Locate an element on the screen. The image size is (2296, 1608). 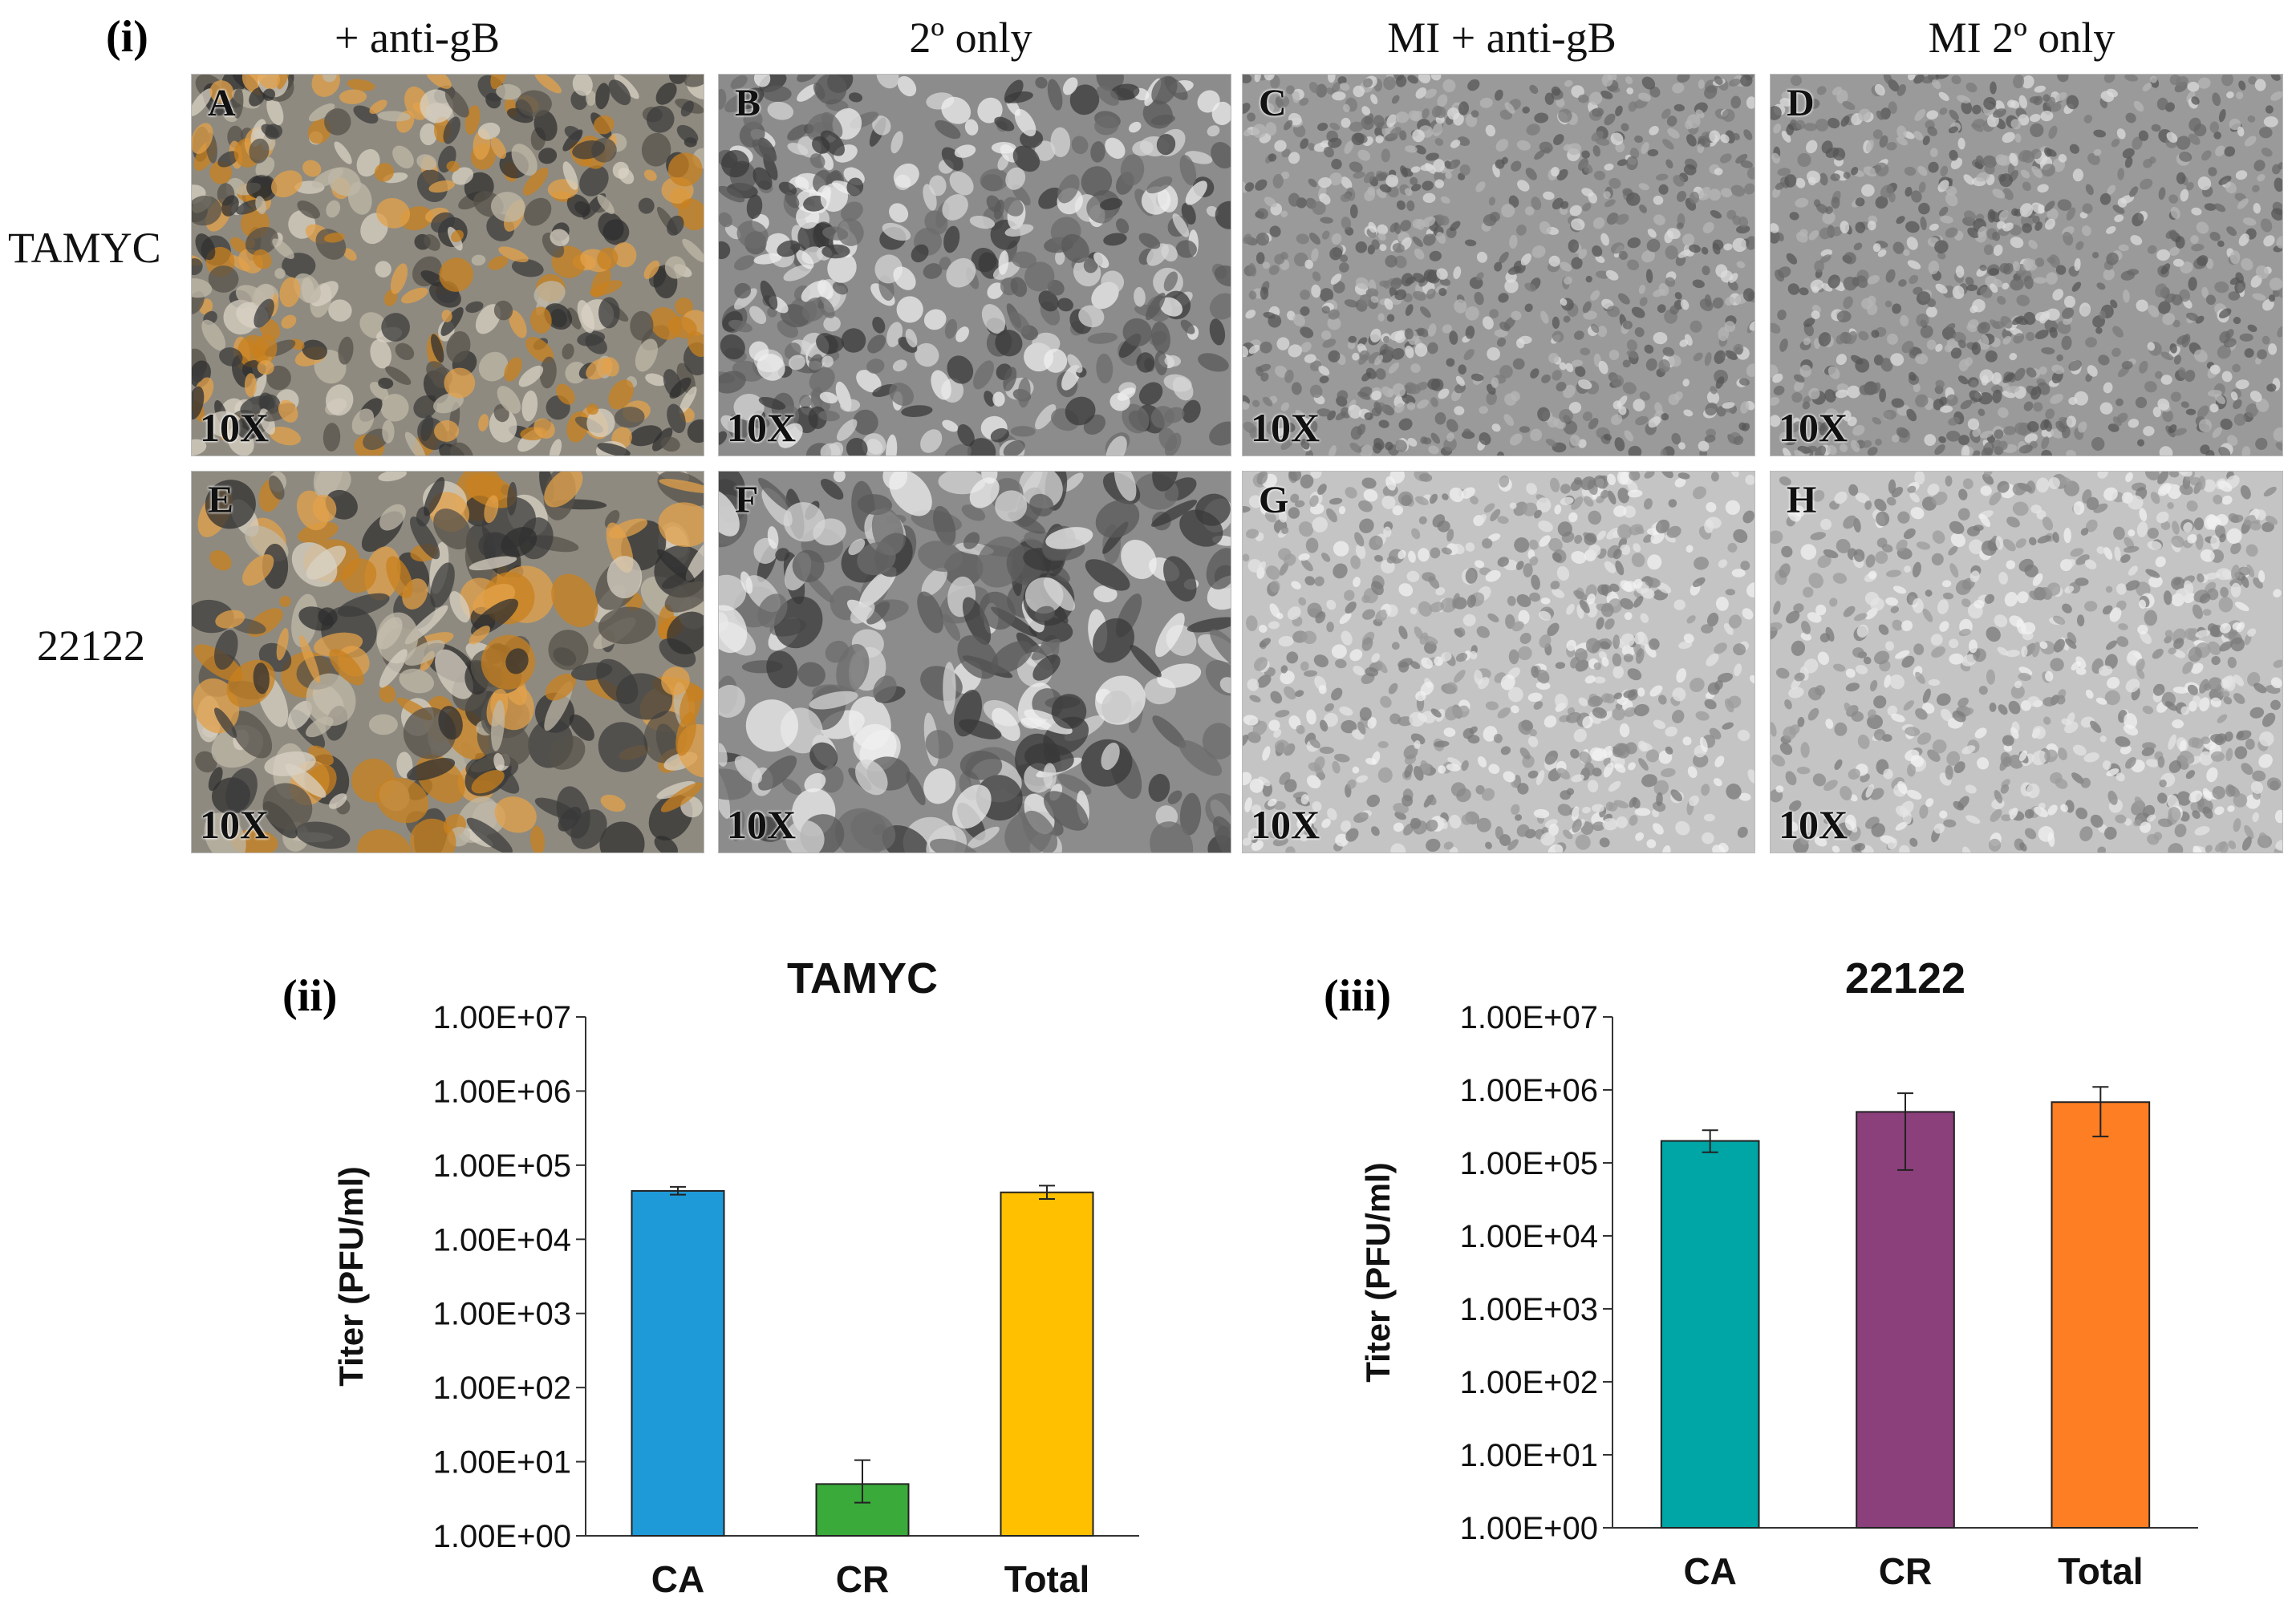
micrograph-letter: D is located at coordinates (1801, 103).